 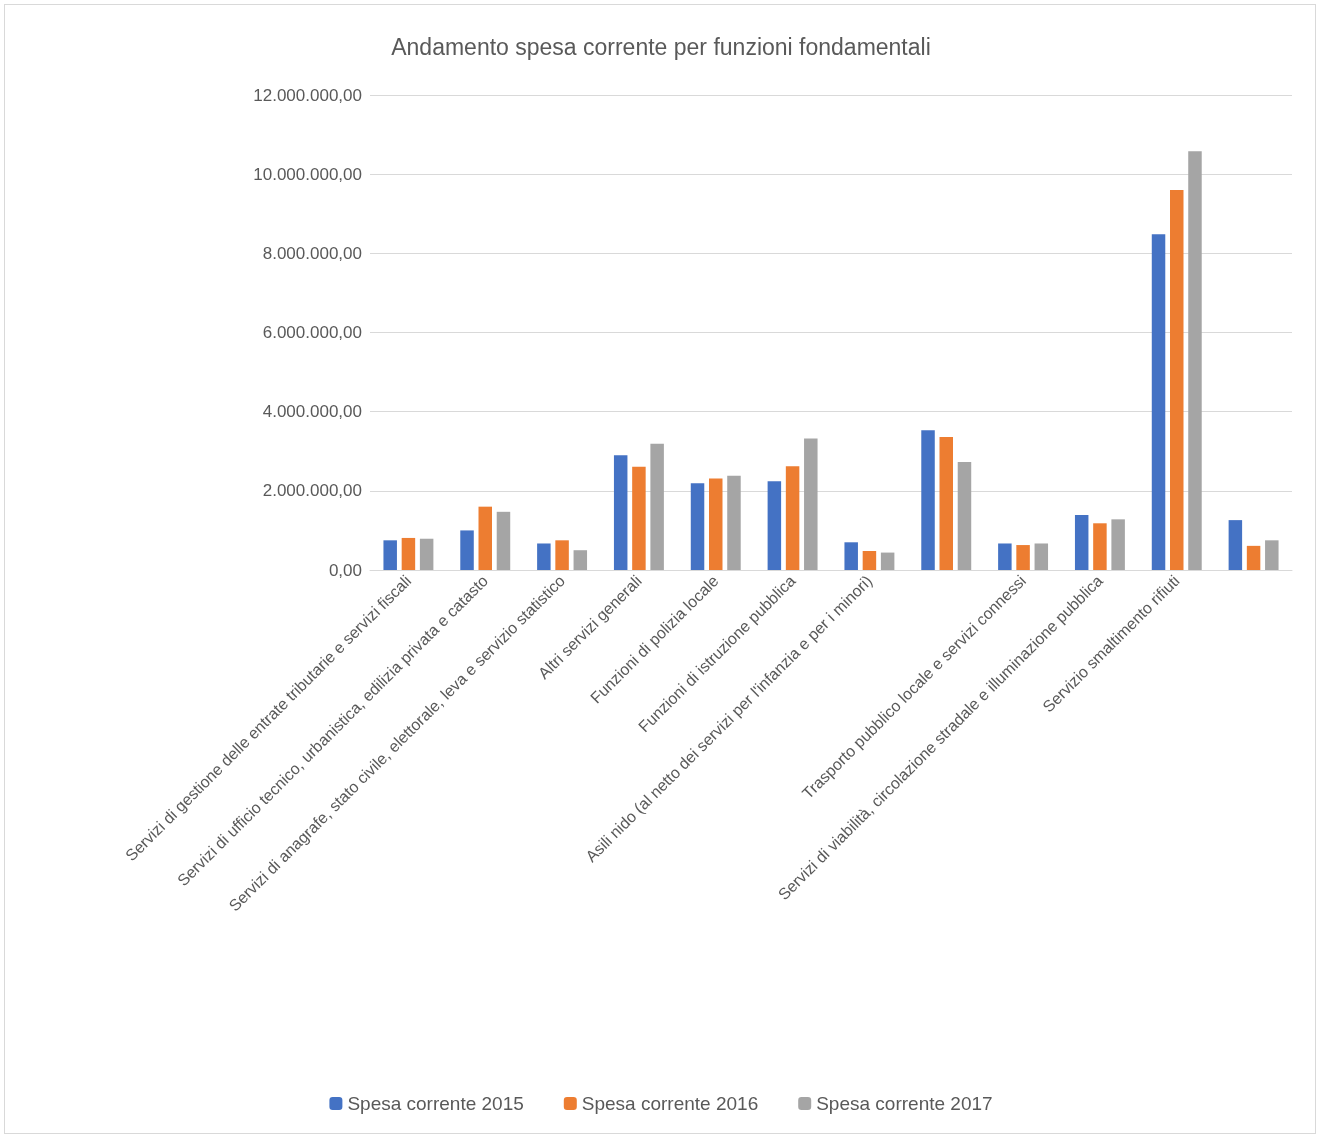 I want to click on y-tick-label: 8.000.000,00, so click(x=312, y=253).